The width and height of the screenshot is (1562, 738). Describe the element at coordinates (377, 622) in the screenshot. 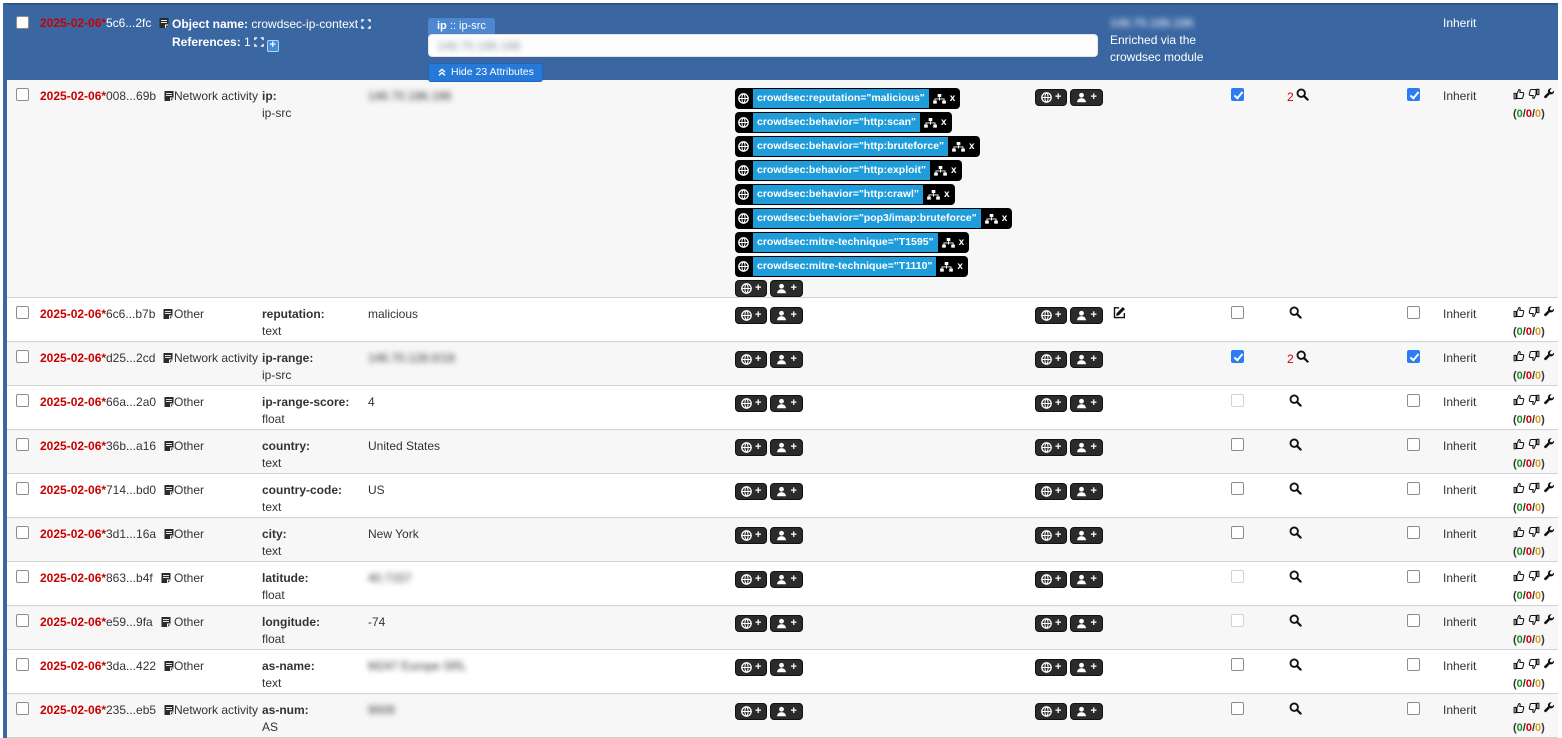

I see `attribute-value: -74` at that location.